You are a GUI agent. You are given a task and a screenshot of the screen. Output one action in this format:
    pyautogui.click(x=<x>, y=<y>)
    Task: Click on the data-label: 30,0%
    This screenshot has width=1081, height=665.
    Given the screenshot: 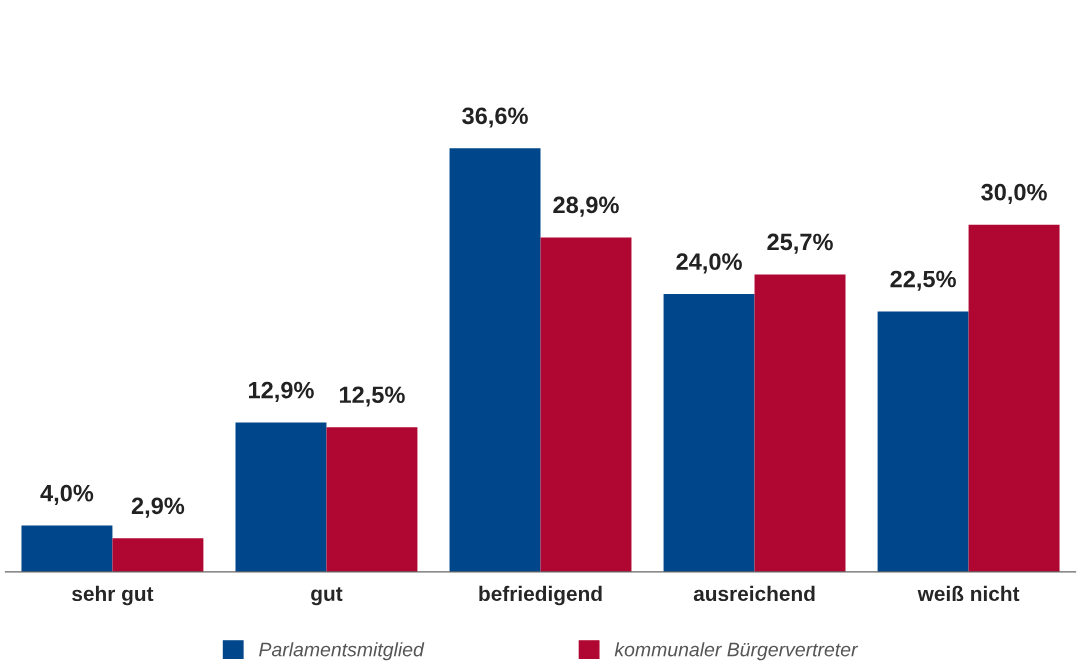 What is the action you would take?
    pyautogui.click(x=1014, y=193)
    